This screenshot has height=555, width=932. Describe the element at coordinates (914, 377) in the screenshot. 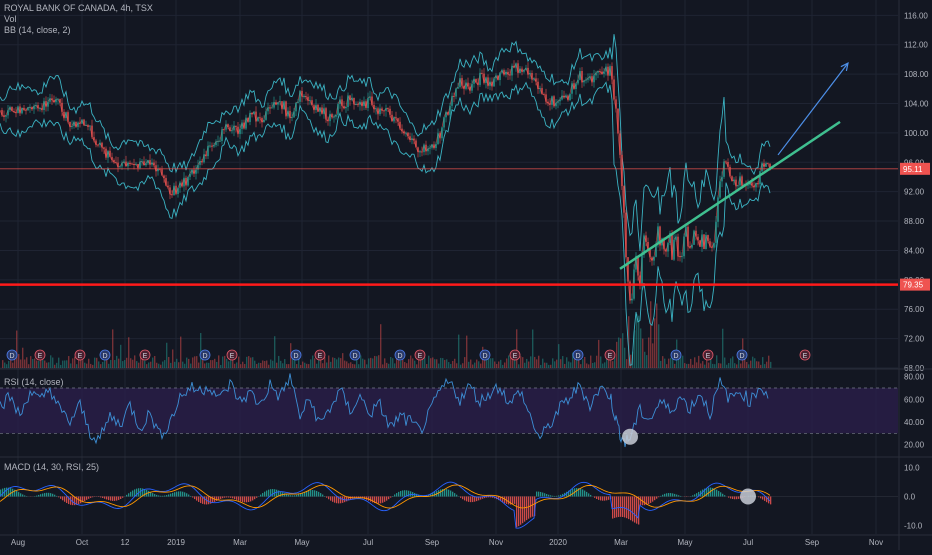

I see `rsi-tick-label: 80.00` at that location.